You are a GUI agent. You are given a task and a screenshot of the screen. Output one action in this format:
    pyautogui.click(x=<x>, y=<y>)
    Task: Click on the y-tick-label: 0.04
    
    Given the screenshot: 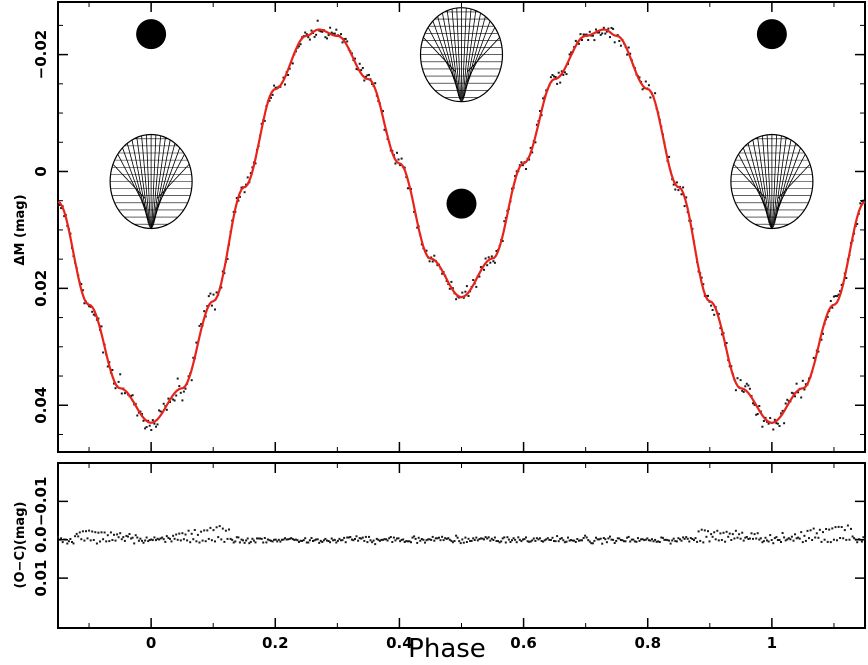 What is the action you would take?
    pyautogui.click(x=41, y=405)
    